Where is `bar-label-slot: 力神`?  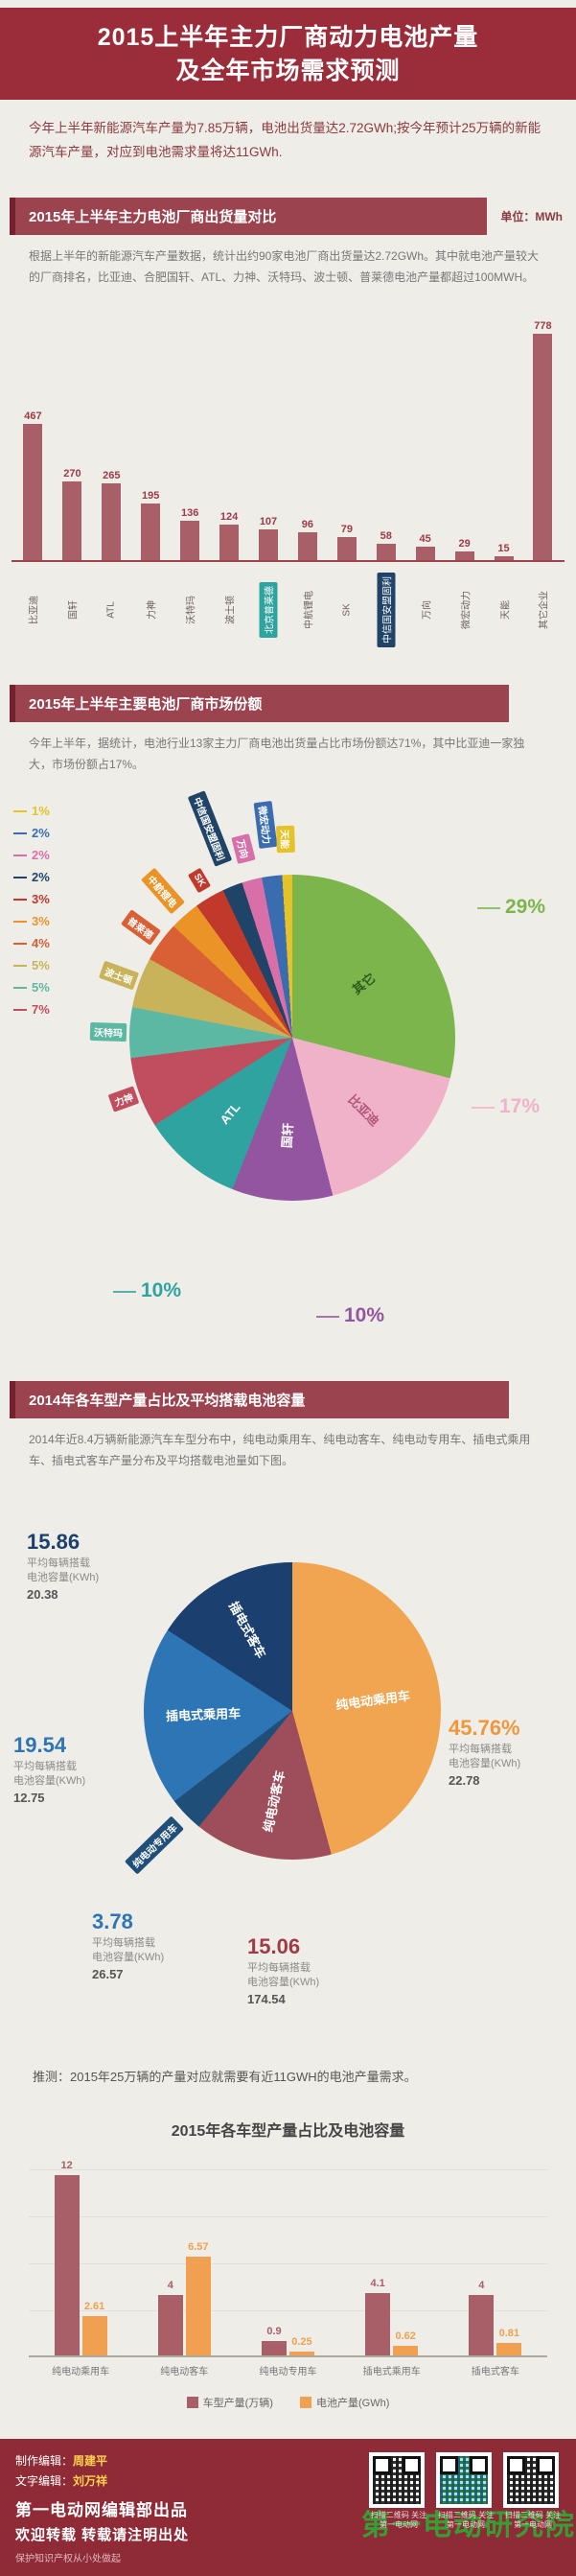 bar-label-slot: 力神 is located at coordinates (151, 610).